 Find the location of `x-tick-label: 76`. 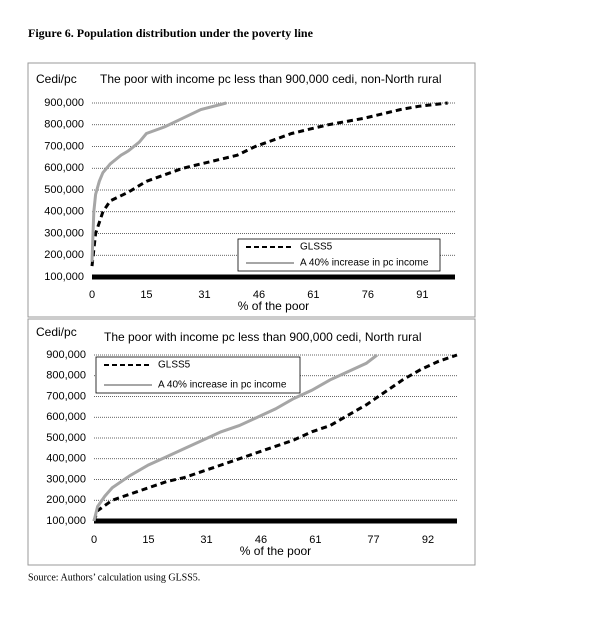

x-tick-label: 76 is located at coordinates (368, 295).